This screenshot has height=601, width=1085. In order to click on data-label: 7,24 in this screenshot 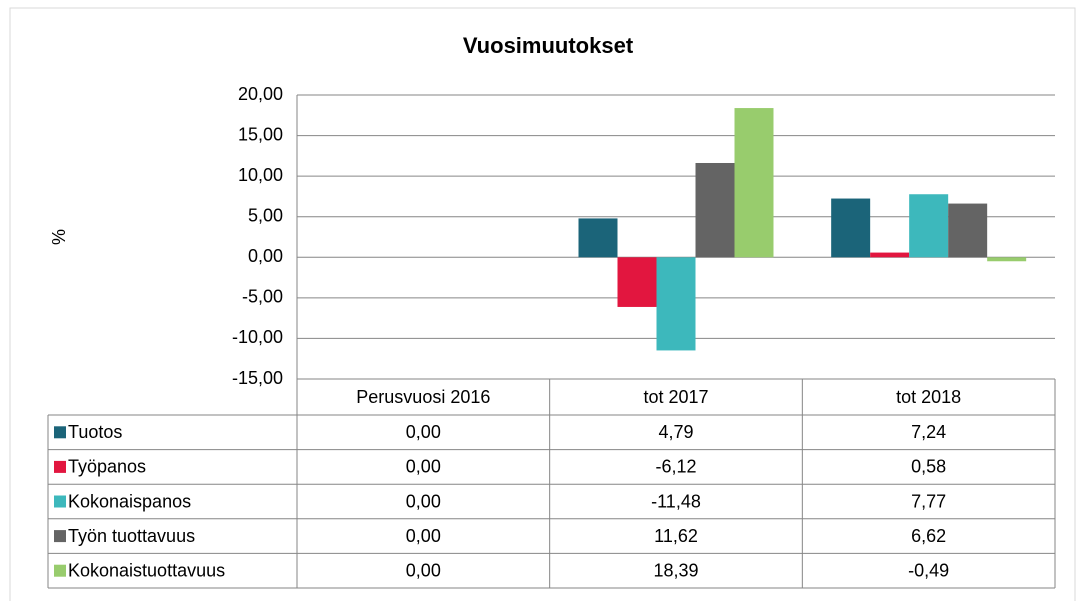, I will do `click(928, 432)`.